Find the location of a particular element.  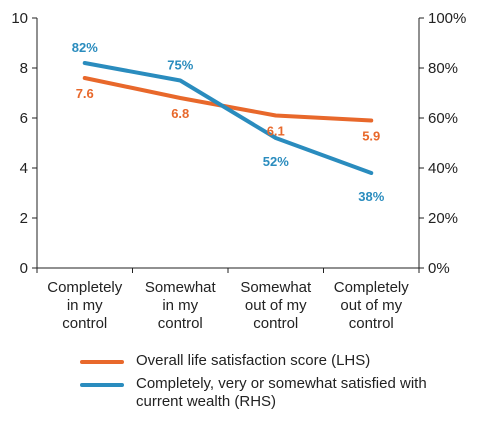

legend-label-life-satisfaction: Overall life satisfaction score (LHS) is located at coordinates (253, 360).